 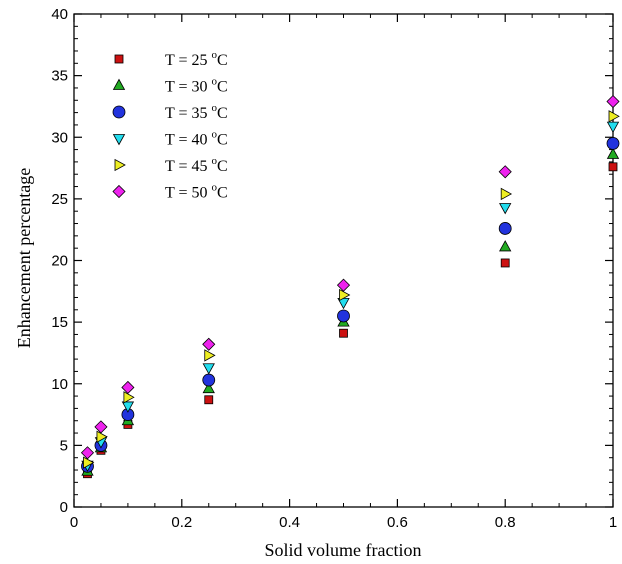 I want to click on x-axis-title: Solid volume fraction, so click(x=343, y=550).